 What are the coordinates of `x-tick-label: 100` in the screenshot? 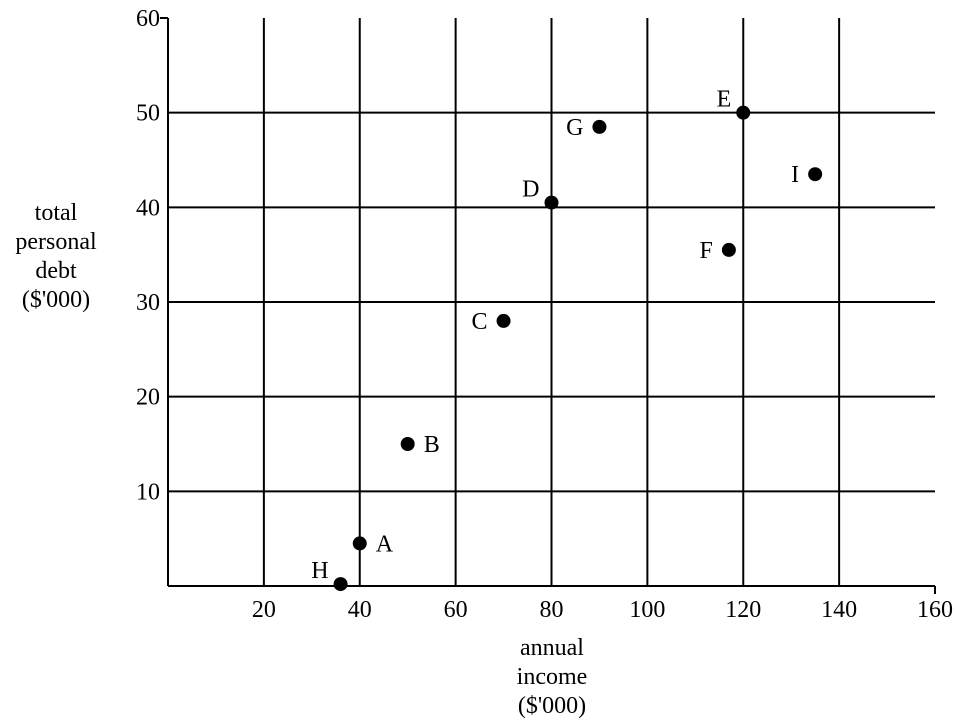 It's located at (647, 610).